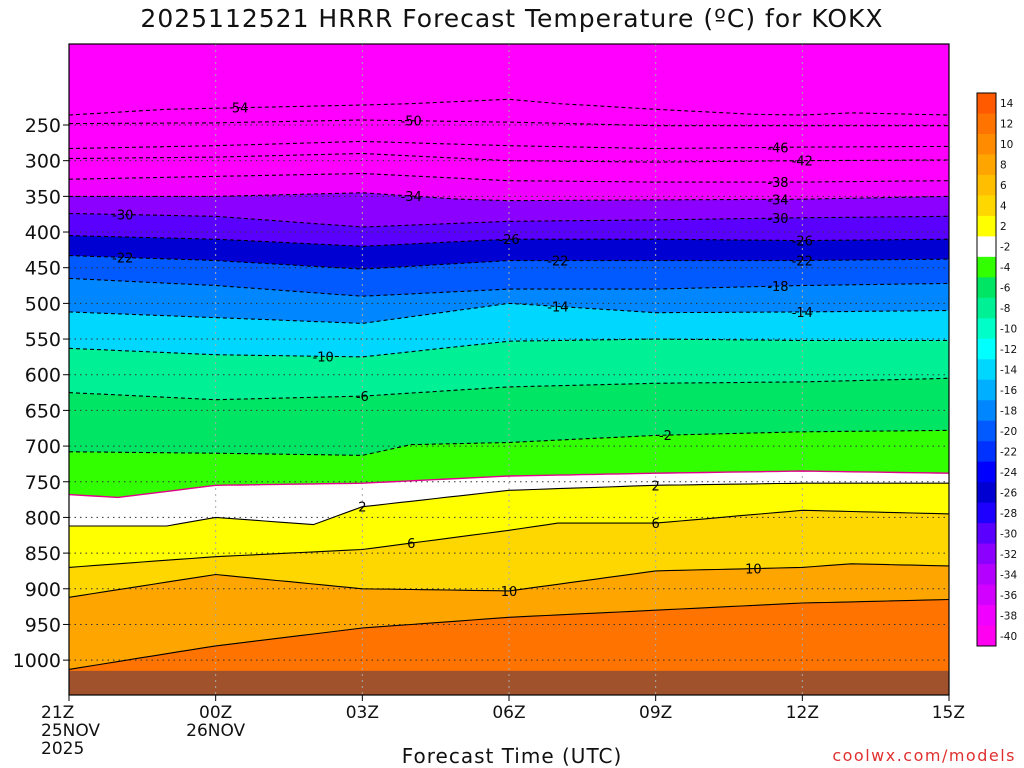 Image resolution: width=1024 pixels, height=768 pixels. I want to click on x-tick-date: 26NOV, so click(215, 731).